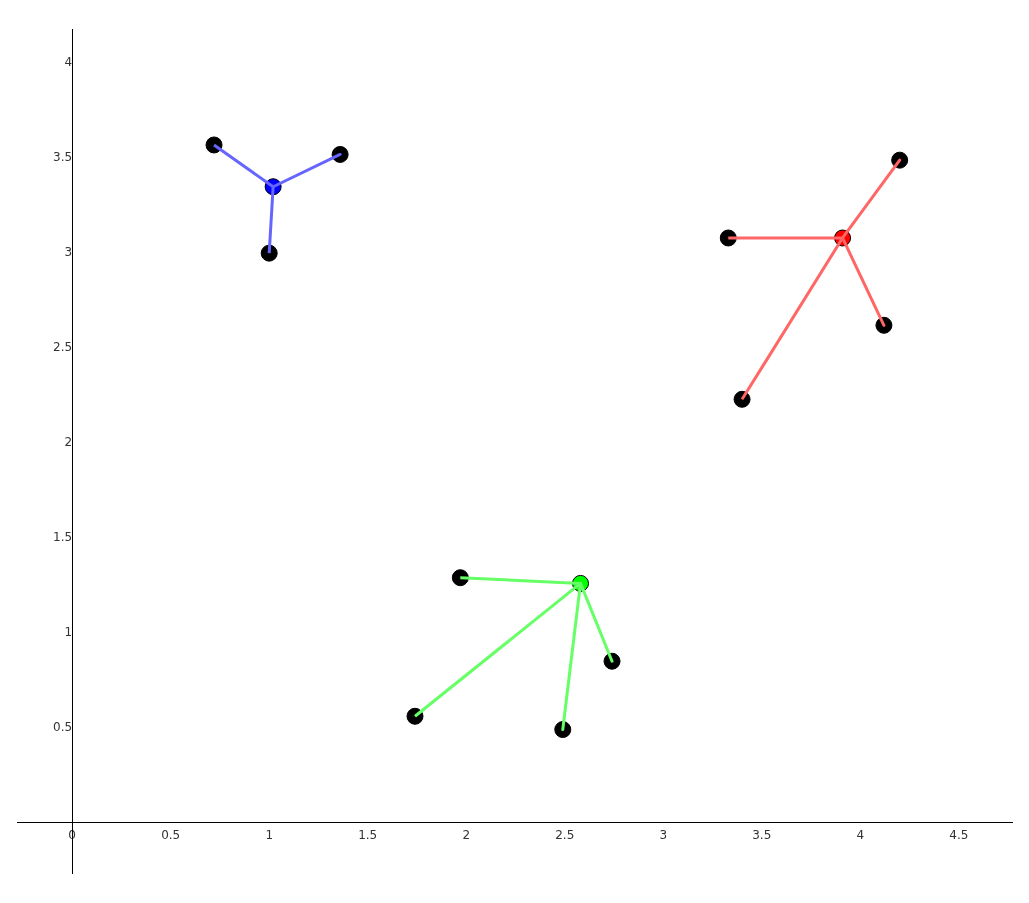 Image resolution: width=1029 pixels, height=903 pixels. Describe the element at coordinates (663, 834) in the screenshot. I see `x-tick-label: 3` at that location.